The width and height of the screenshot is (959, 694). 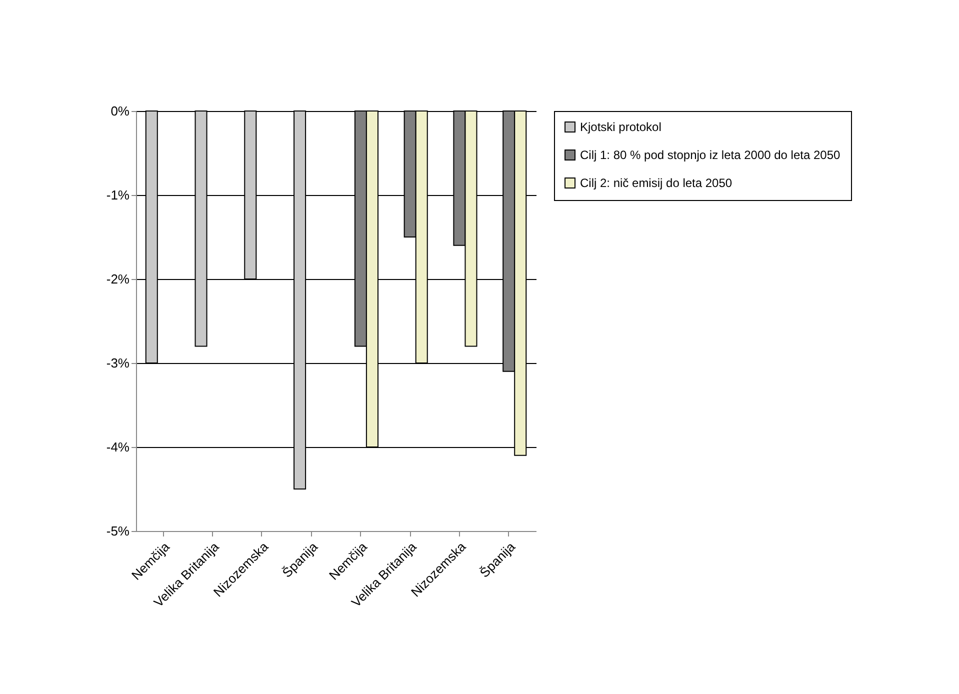 I want to click on legend-label: Kjotski protokol, so click(x=621, y=127).